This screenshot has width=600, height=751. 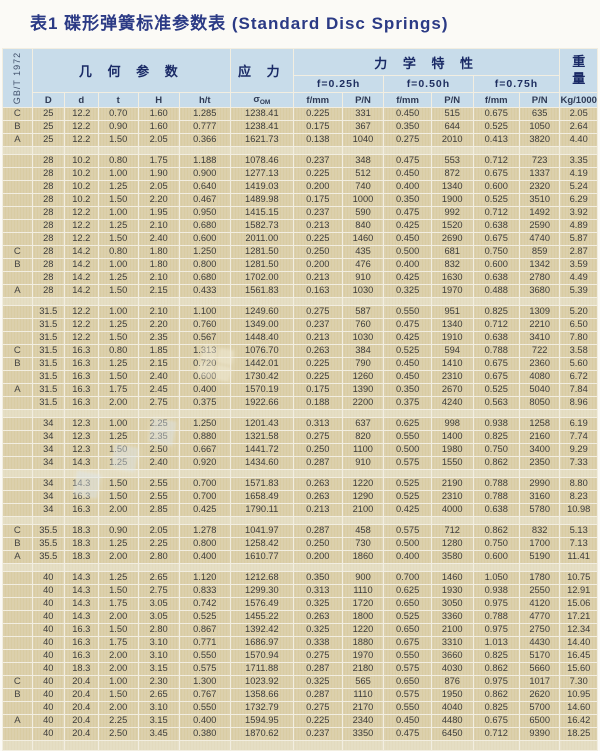 I want to click on cell: 5170, so click(x=539, y=656).